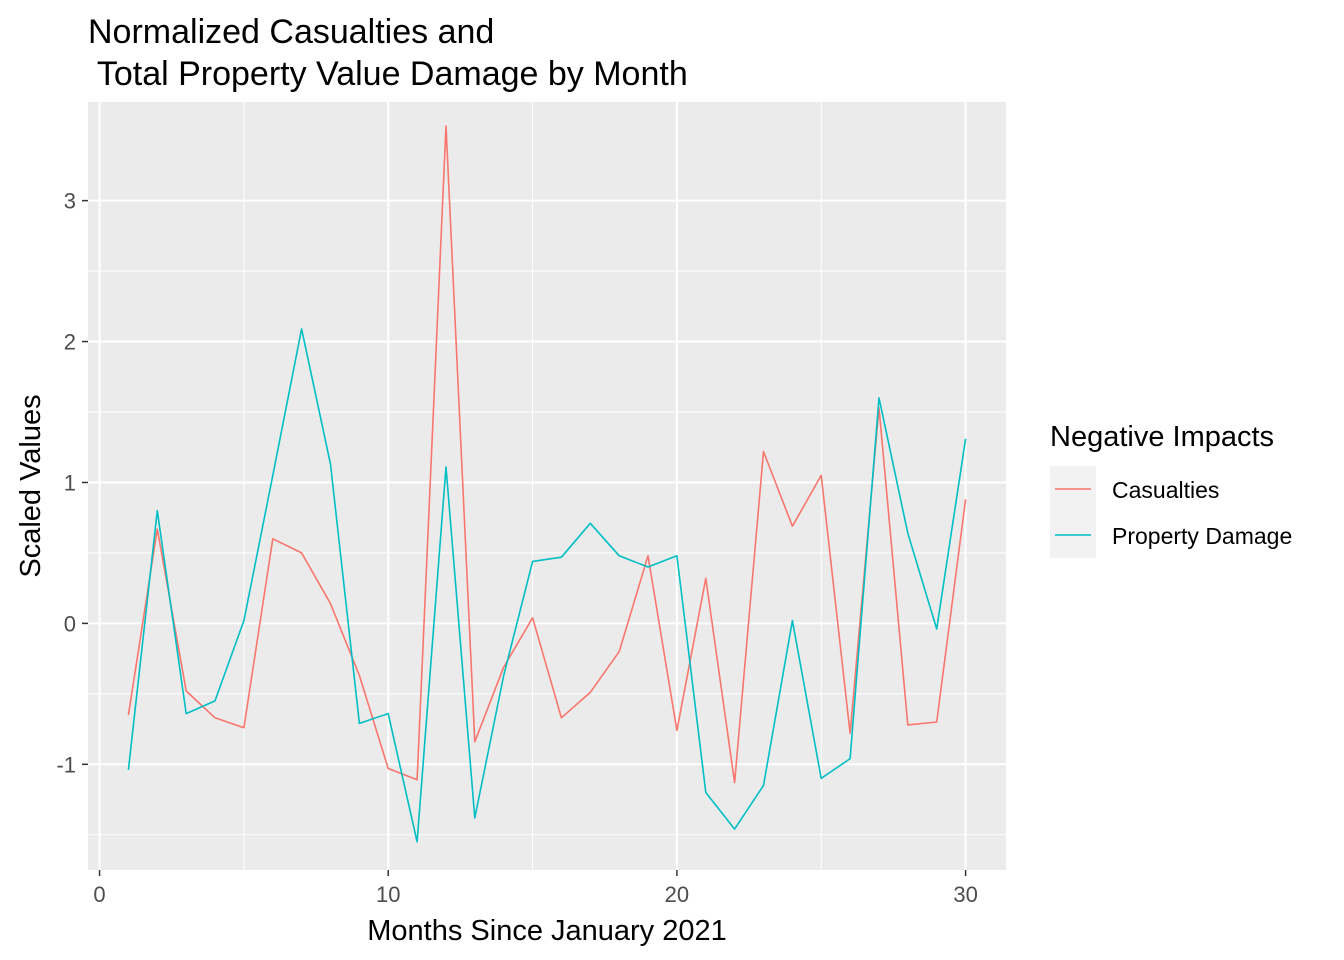 Image resolution: width=1344 pixels, height=960 pixels. I want to click on x-tick-label: 10, so click(388, 894).